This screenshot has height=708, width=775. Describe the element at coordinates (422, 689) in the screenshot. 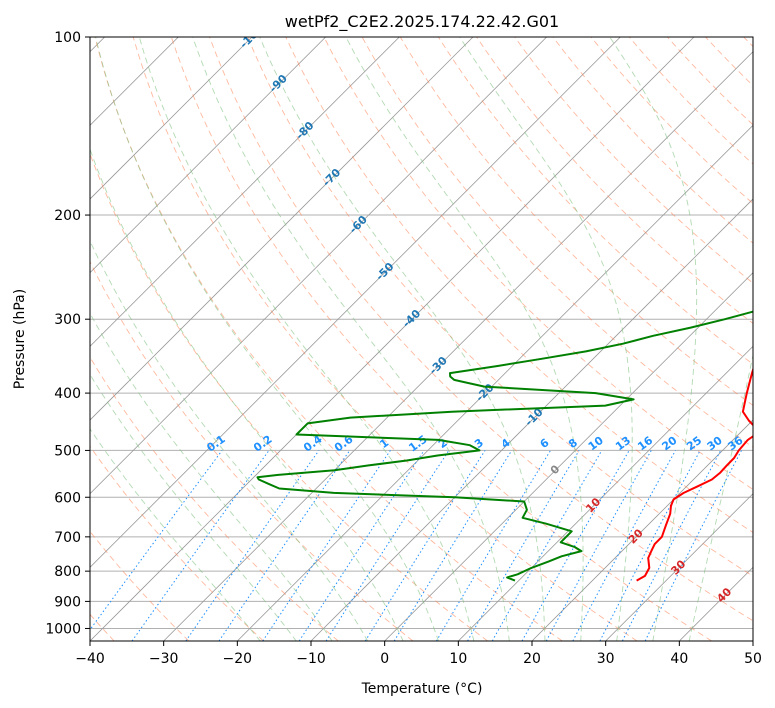

I see `x-axis-title: Temperature (°C)` at that location.